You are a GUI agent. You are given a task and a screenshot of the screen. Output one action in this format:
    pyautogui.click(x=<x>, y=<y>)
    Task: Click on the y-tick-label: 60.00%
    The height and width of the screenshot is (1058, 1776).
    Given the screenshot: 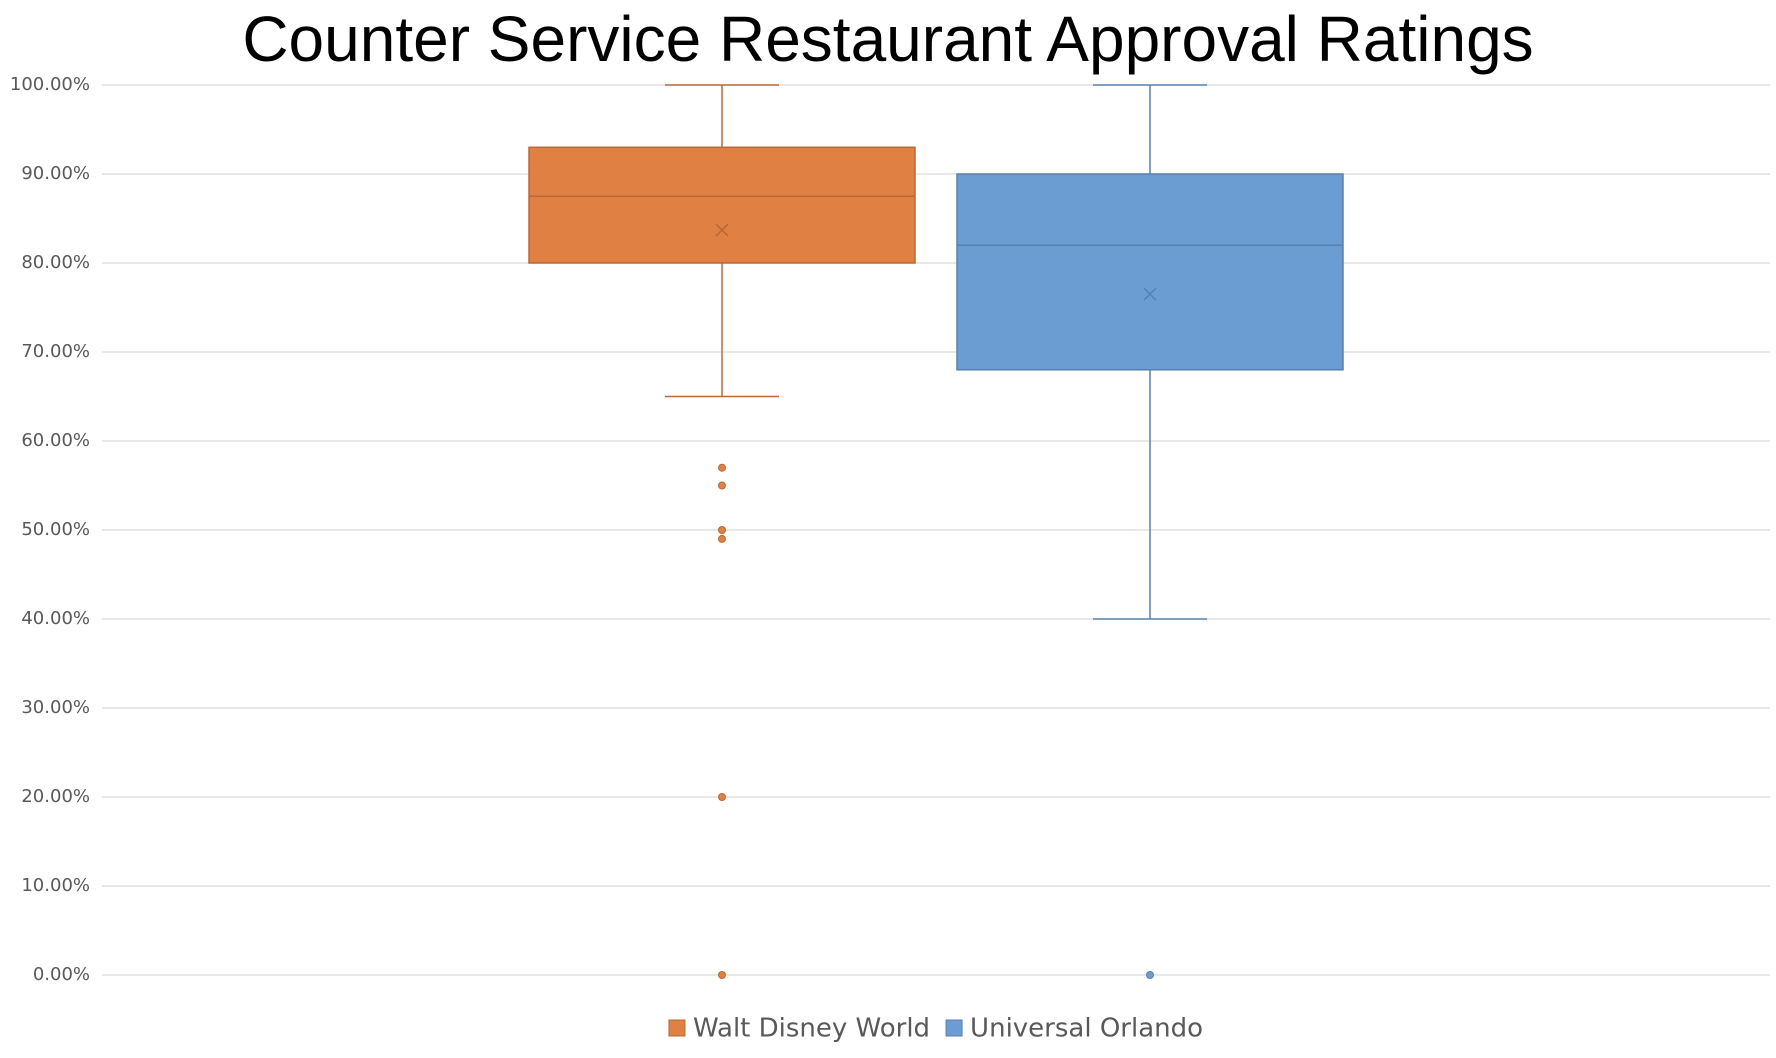 What is the action you would take?
    pyautogui.click(x=55, y=440)
    